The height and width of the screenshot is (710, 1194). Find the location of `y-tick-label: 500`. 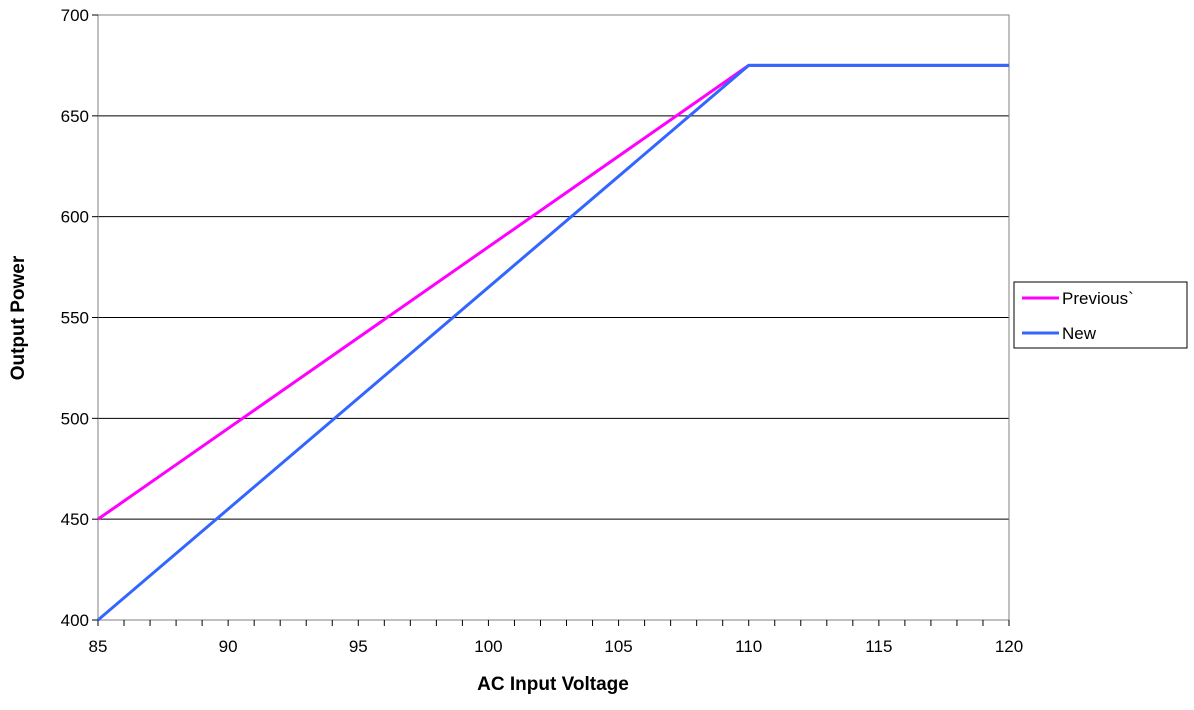

y-tick-label: 500 is located at coordinates (75, 418).